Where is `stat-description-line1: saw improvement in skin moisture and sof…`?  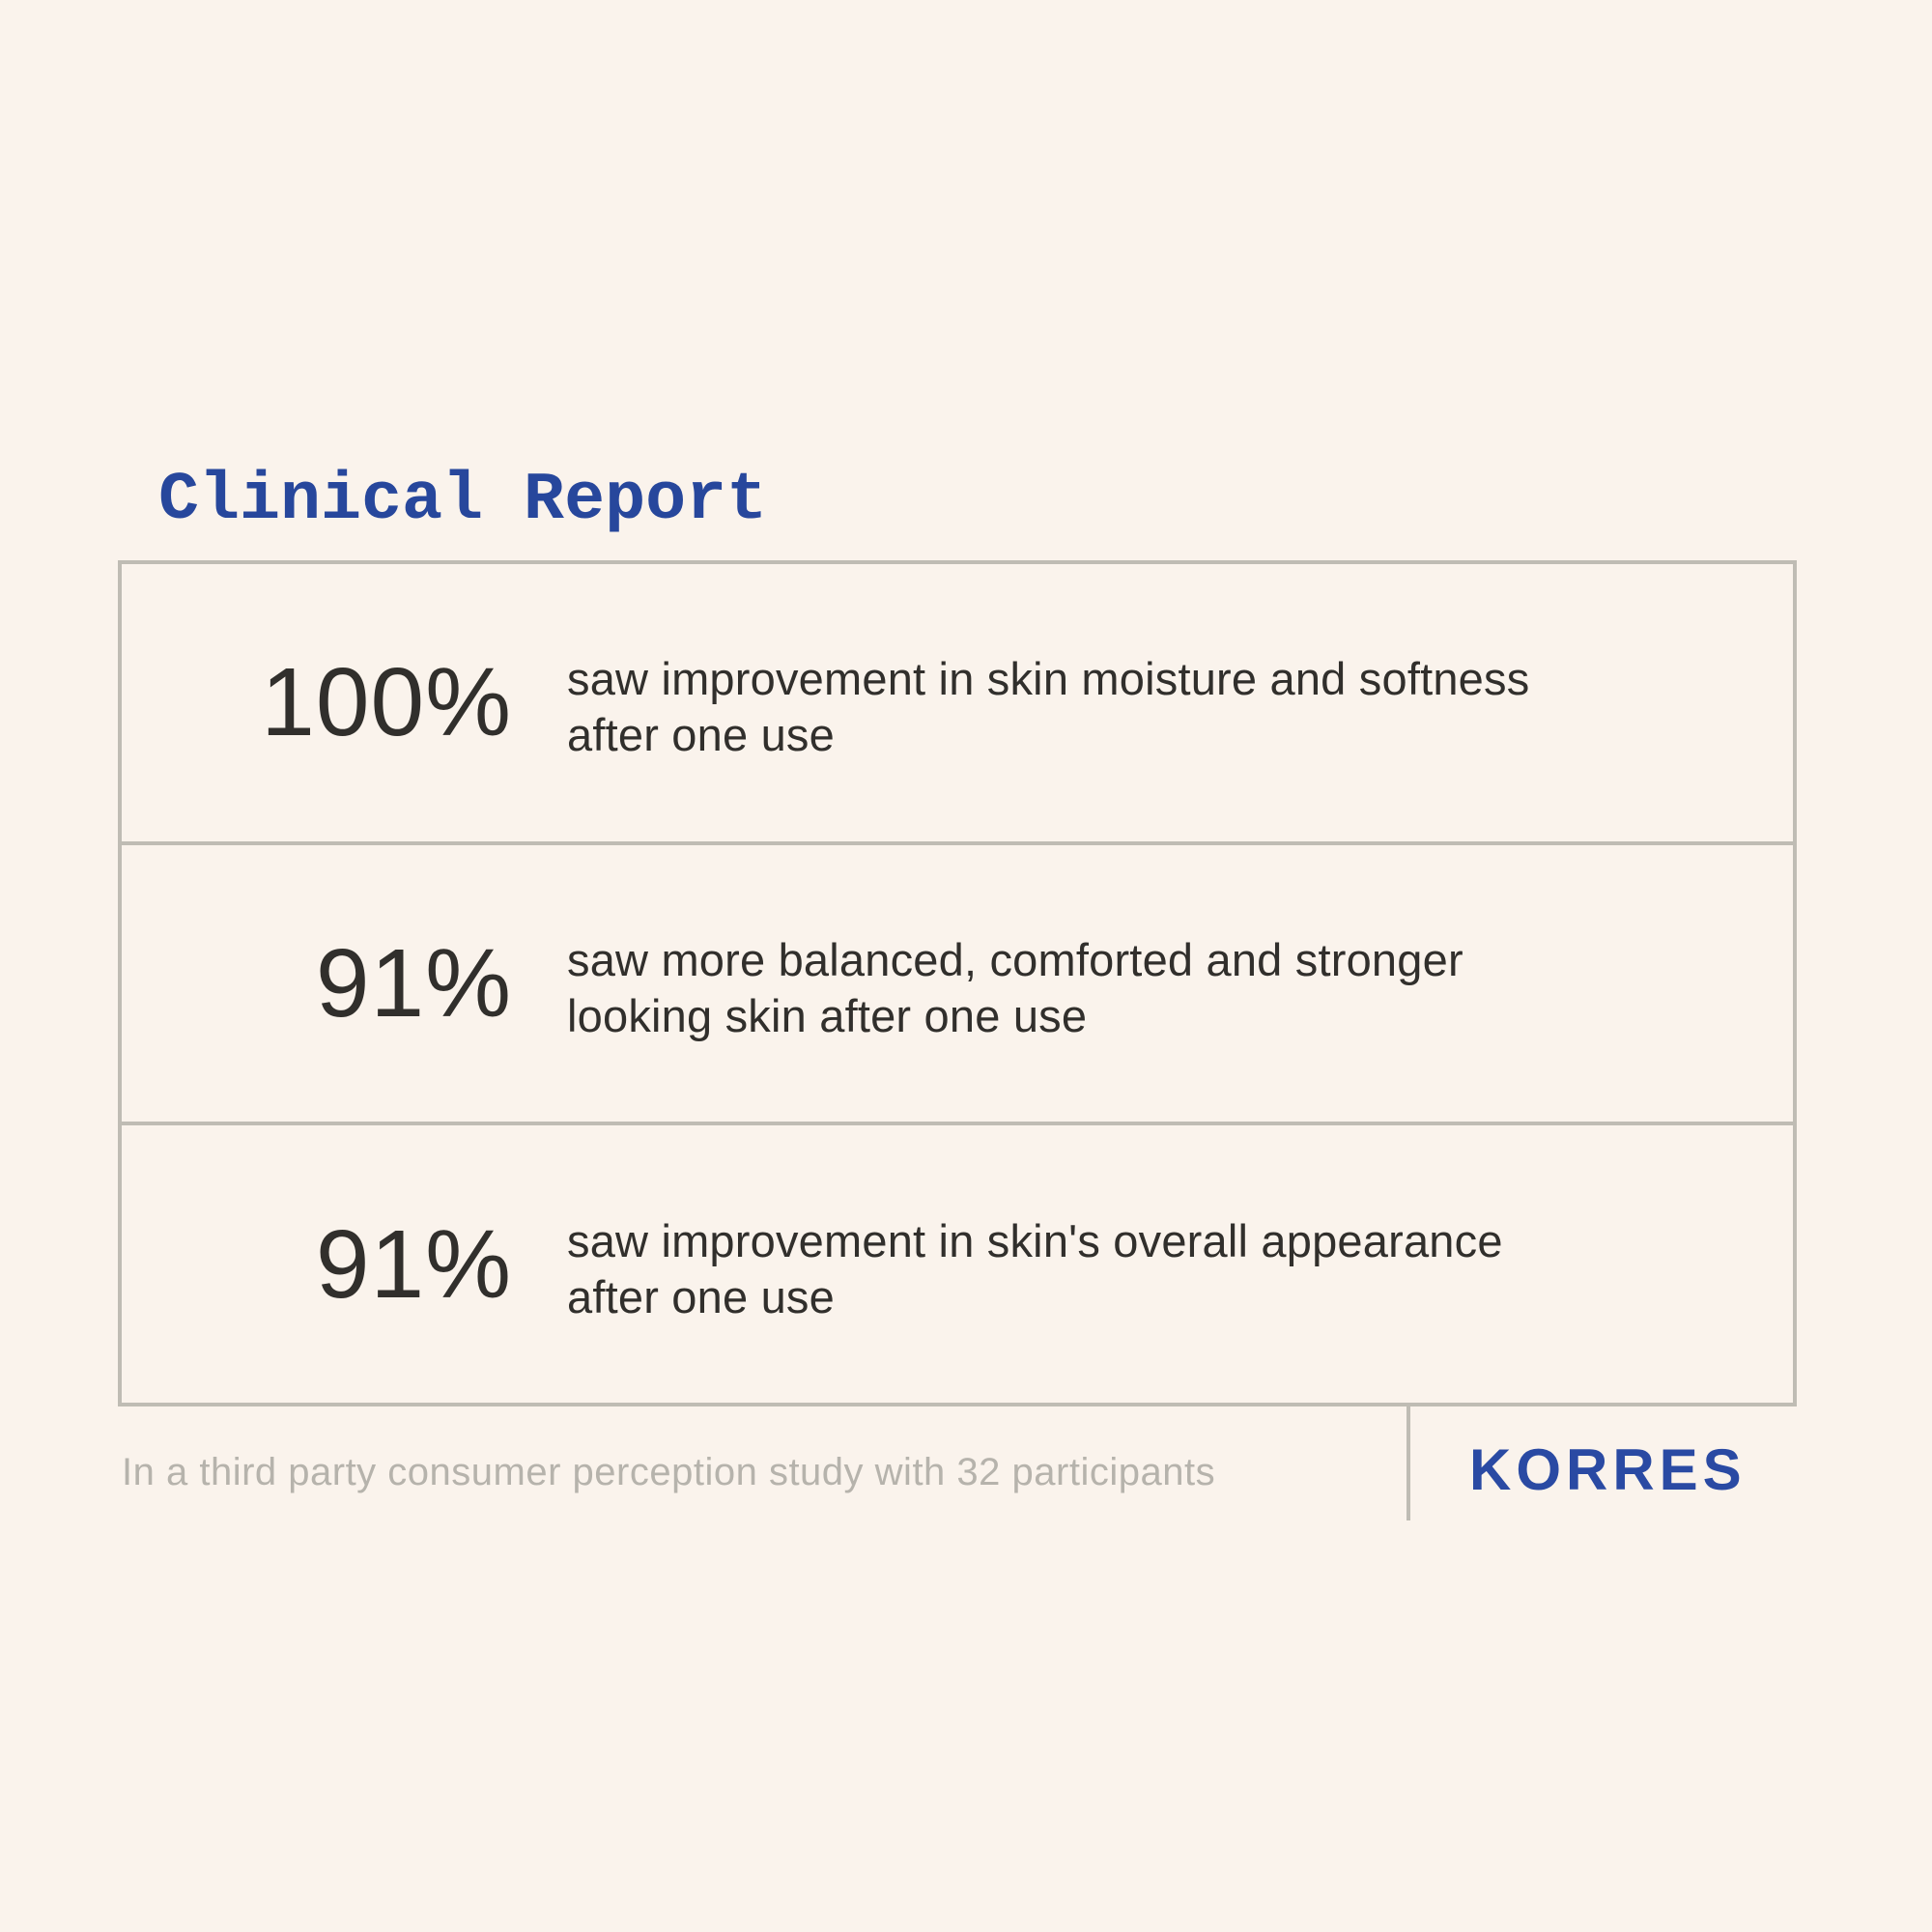
stat-description-line1: saw improvement in skin moisture and sof… is located at coordinates (1048, 679).